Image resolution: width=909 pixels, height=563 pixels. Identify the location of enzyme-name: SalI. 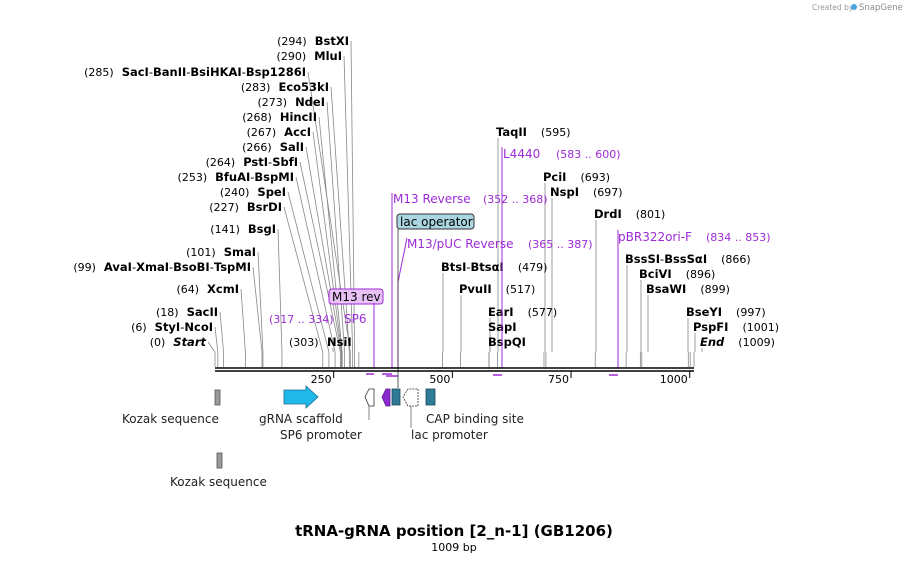
(292, 147).